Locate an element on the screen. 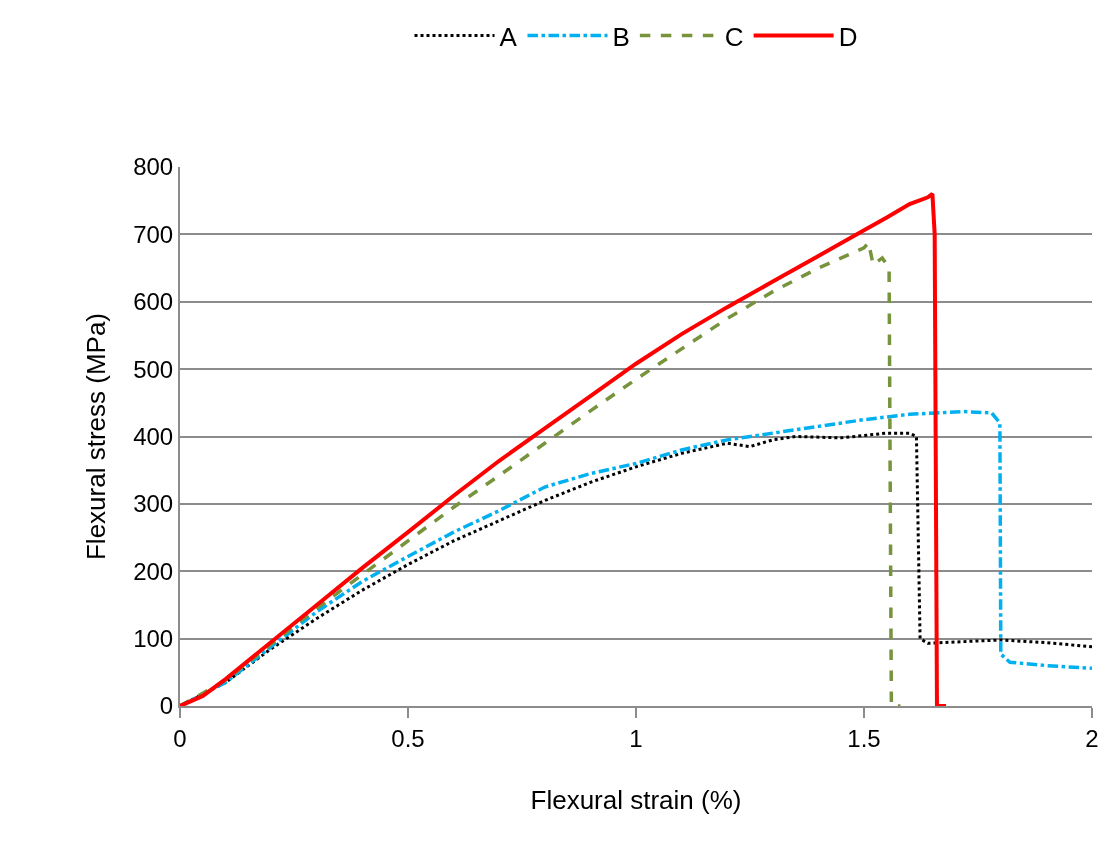 This screenshot has width=1108, height=852. y-tick-label: 0 is located at coordinates (166, 706).